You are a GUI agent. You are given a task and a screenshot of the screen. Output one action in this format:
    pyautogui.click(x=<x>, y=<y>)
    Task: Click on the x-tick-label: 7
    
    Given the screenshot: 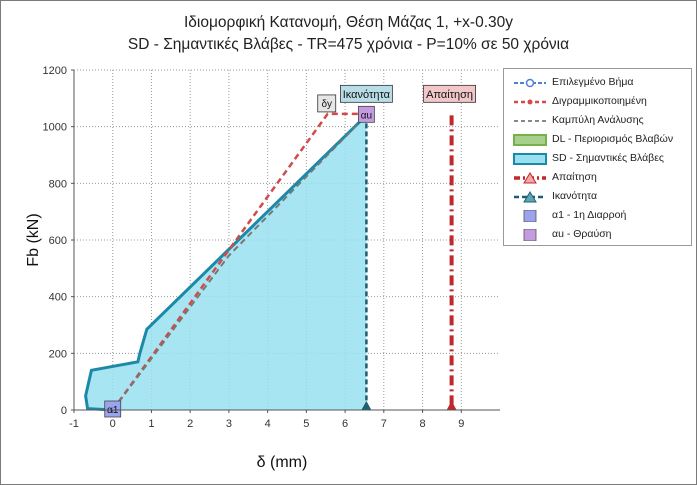 What is the action you would take?
    pyautogui.click(x=384, y=424)
    